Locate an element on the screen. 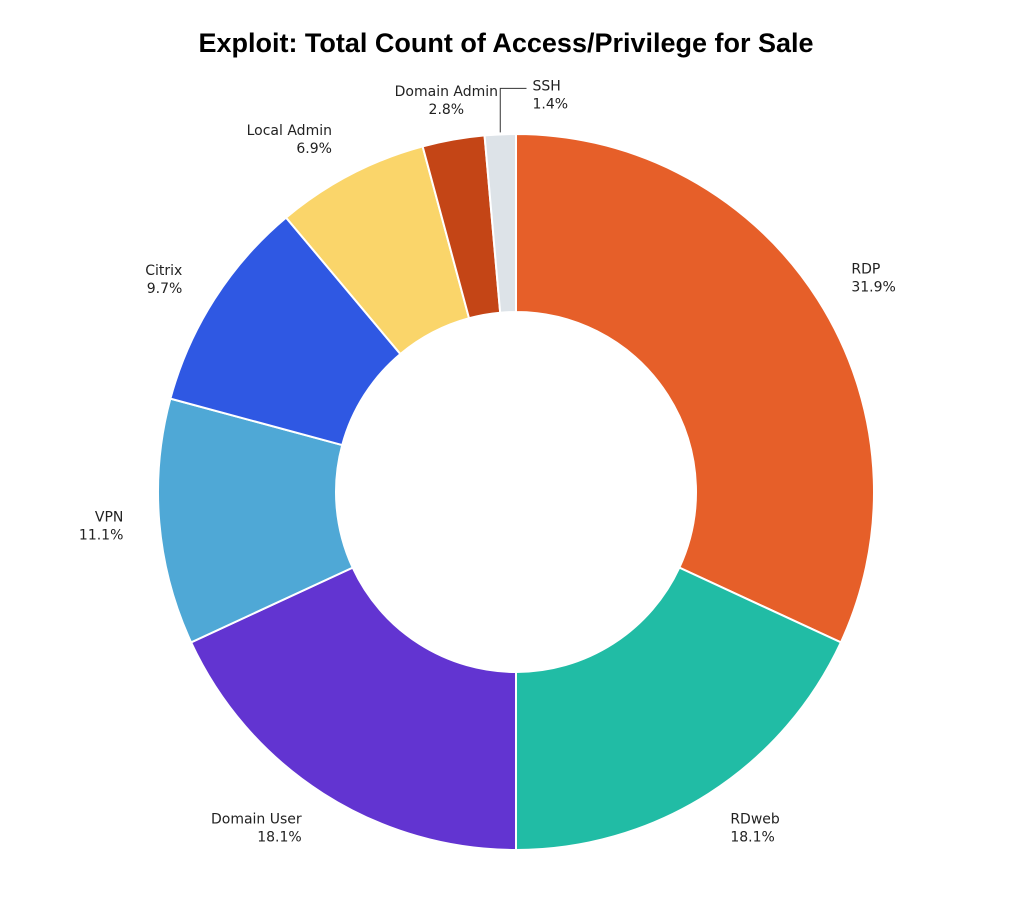 This screenshot has height=920, width=1012. label-vpn: VPN is located at coordinates (109, 517).